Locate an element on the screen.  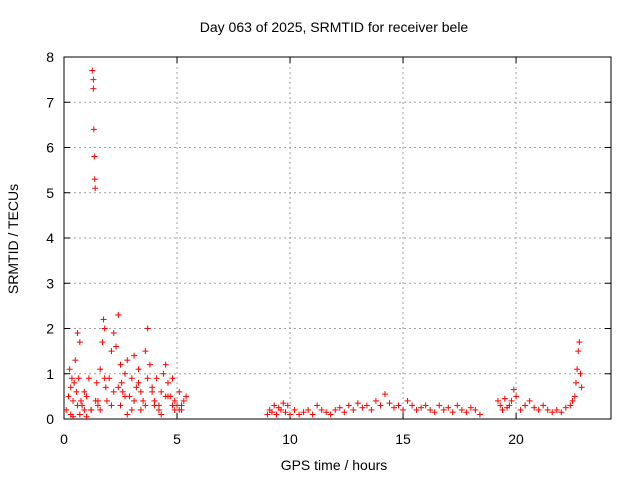
y-axis-label: SRMTID / TECUs is located at coordinates (13, 239).